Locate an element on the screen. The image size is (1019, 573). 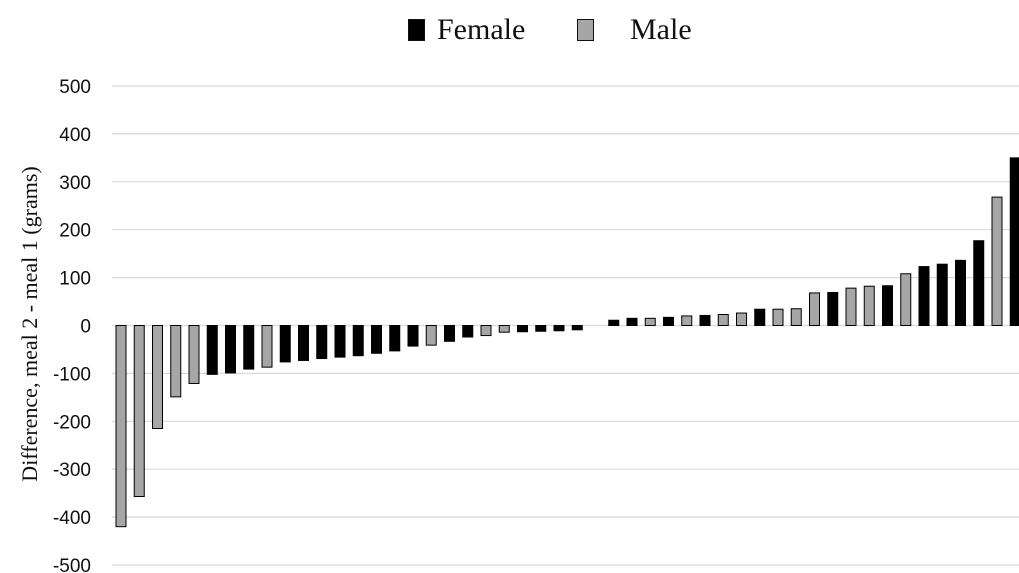
legend-item-female: Female is located at coordinates (467, 29).